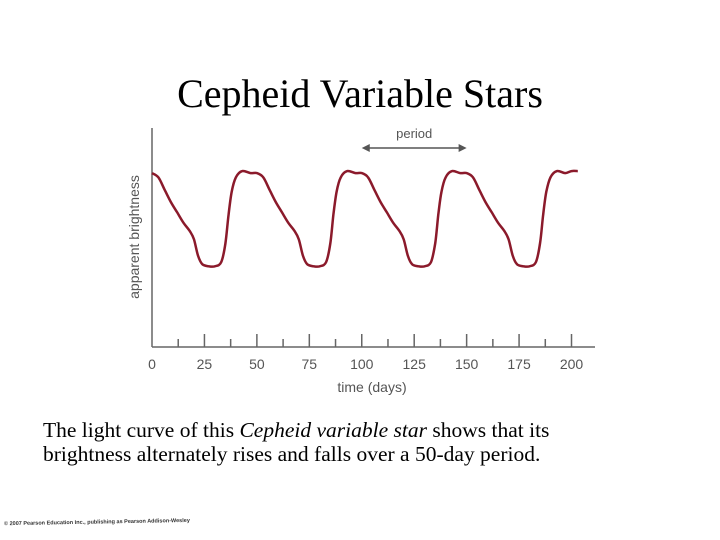  I want to click on brightness-series-line, so click(364, 218).